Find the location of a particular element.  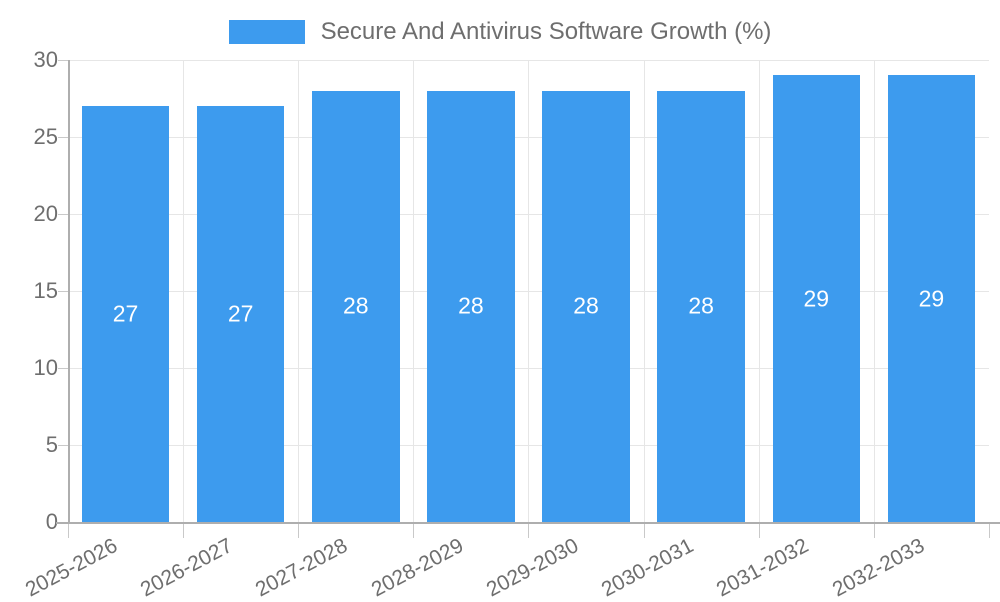

x-tick-label-2028-2029: 2028-2029 is located at coordinates (417, 568).